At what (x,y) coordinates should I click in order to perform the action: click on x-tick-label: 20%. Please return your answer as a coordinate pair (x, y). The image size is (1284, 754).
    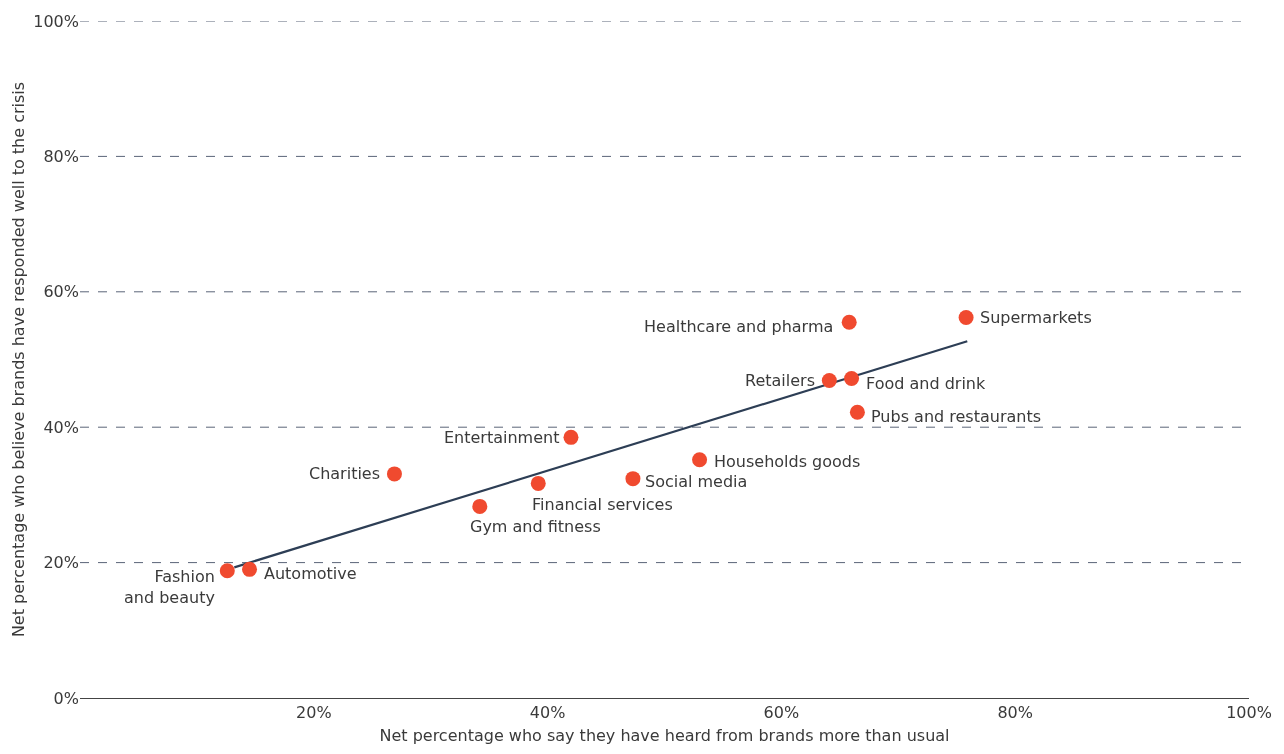
    Looking at the image, I should click on (314, 713).